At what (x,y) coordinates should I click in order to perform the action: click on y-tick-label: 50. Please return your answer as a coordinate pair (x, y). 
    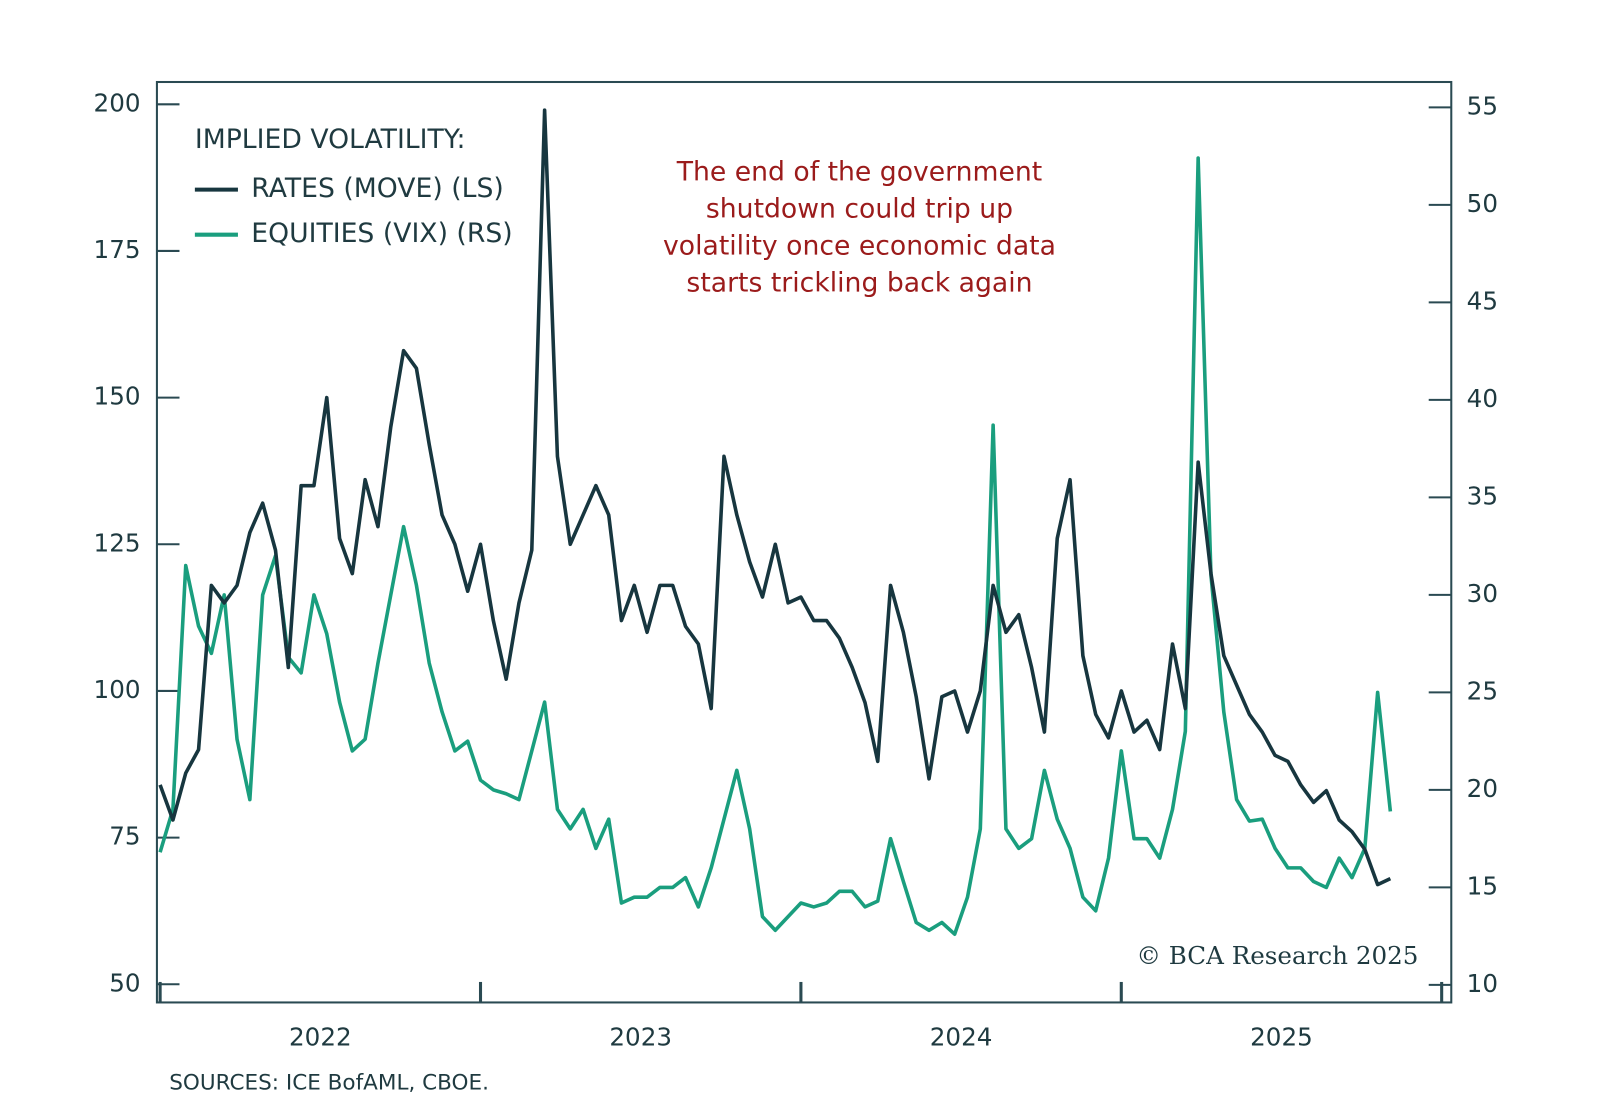
    Looking at the image, I should click on (124, 982).